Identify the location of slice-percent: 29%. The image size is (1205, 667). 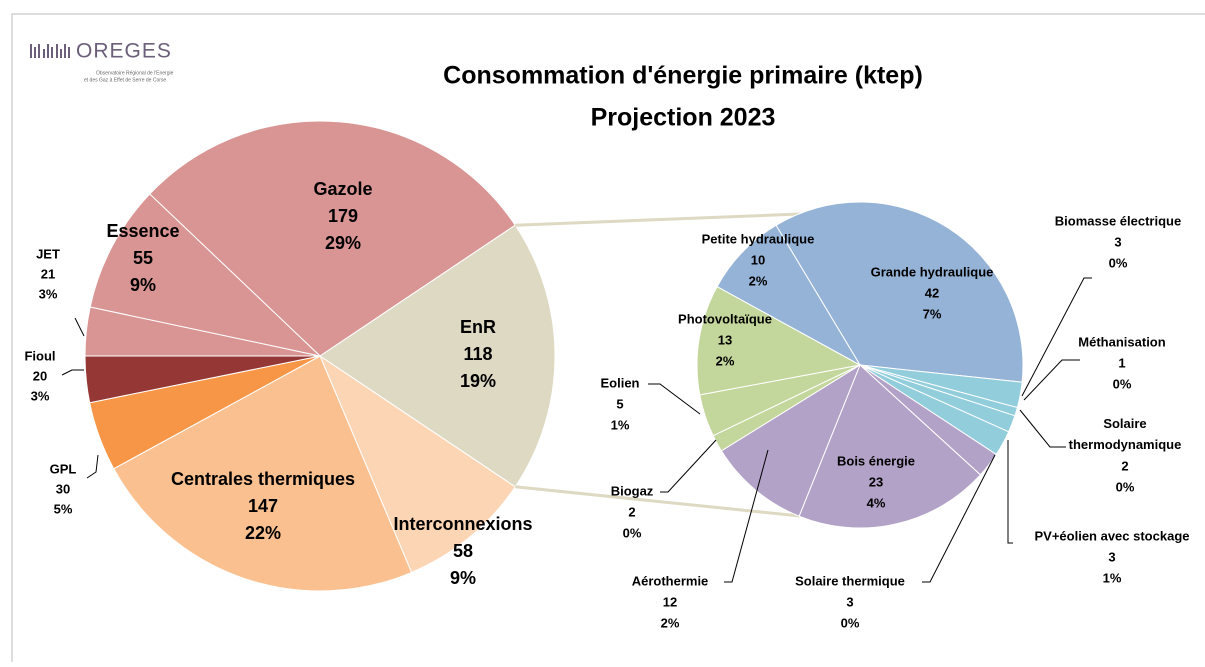
(343, 243).